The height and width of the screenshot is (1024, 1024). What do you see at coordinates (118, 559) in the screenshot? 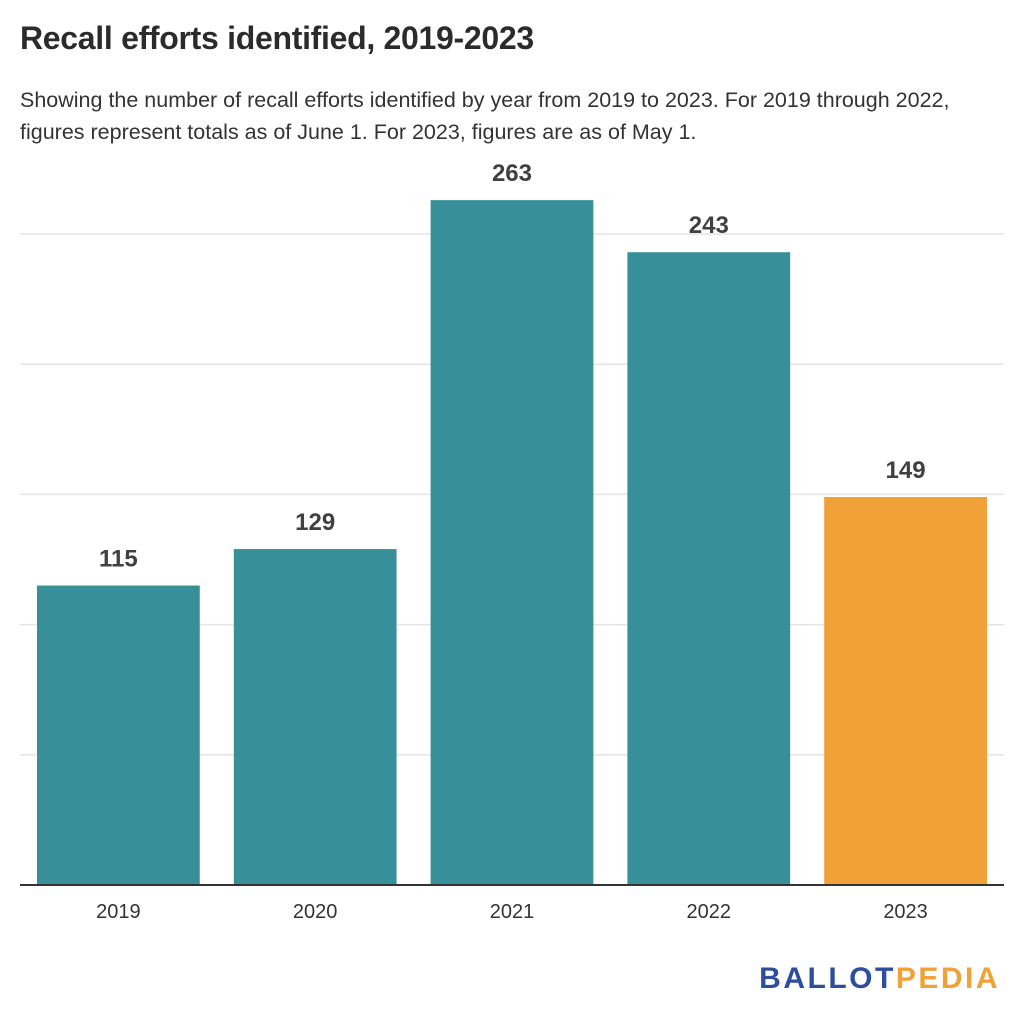
I see `data-label-2019: 115` at bounding box center [118, 559].